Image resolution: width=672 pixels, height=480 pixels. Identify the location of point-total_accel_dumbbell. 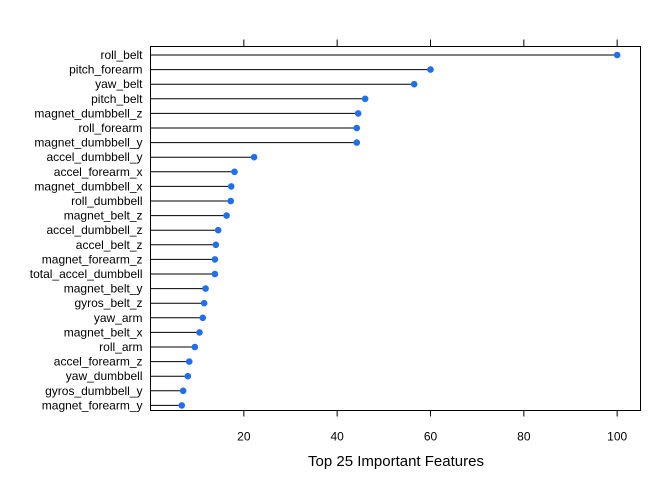
(215, 274).